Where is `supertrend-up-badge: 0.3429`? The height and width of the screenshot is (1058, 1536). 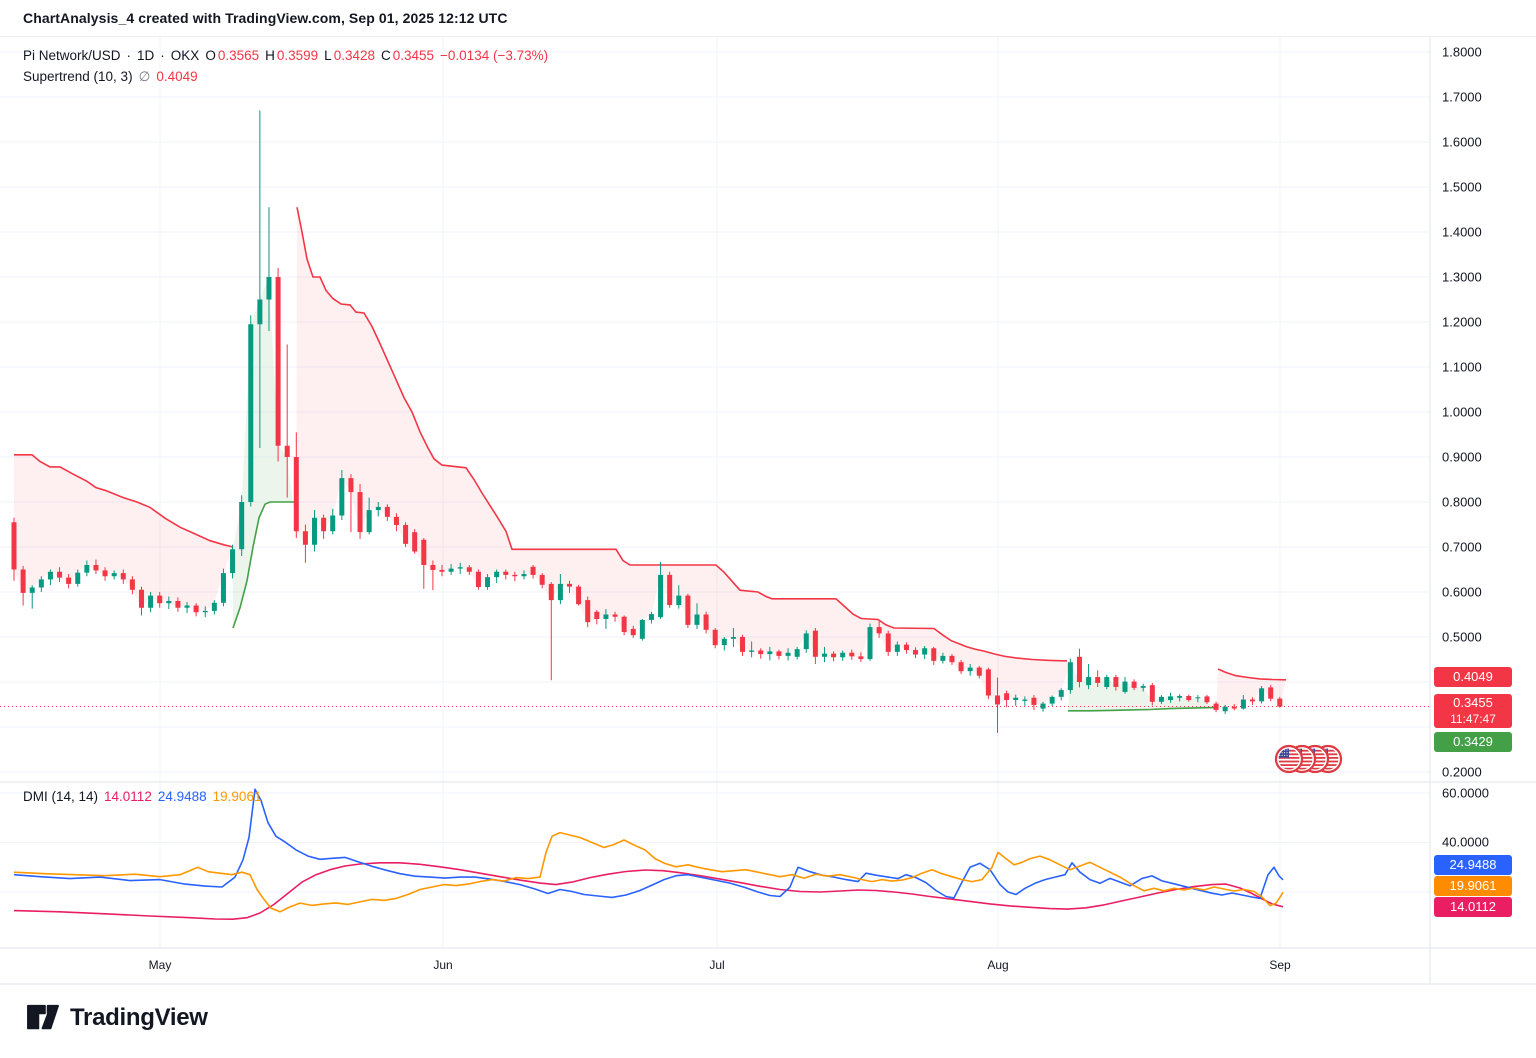 supertrend-up-badge: 0.3429 is located at coordinates (1473, 742).